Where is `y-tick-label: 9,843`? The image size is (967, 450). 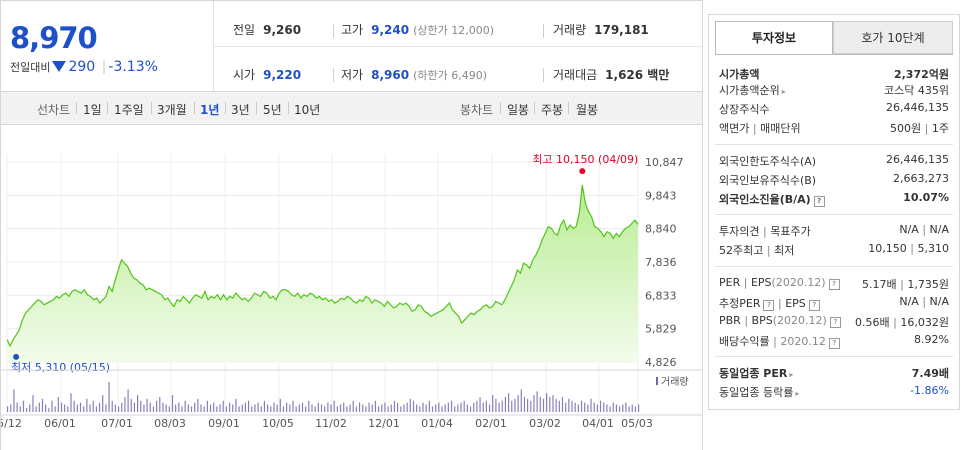 y-tick-label: 9,843 is located at coordinates (661, 195).